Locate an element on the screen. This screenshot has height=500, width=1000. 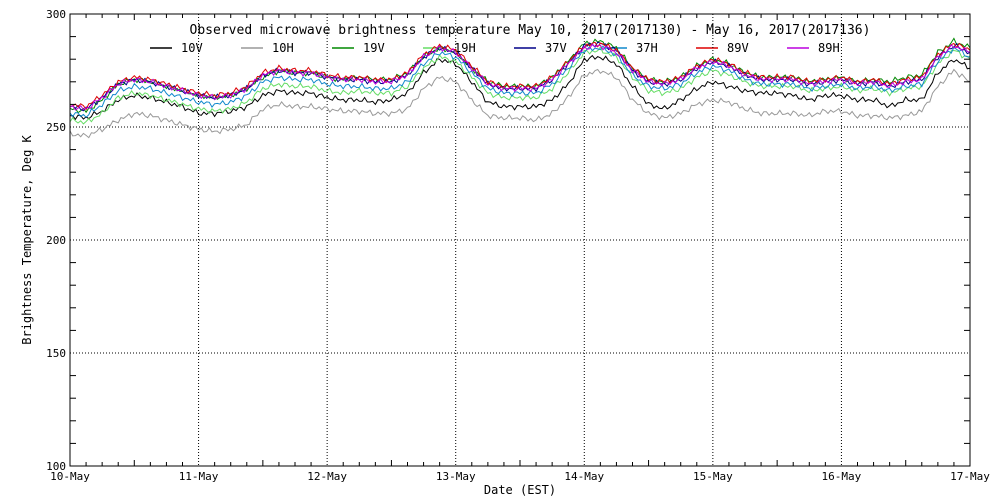
y-tick-label: 300 is located at coordinates (56, 14).